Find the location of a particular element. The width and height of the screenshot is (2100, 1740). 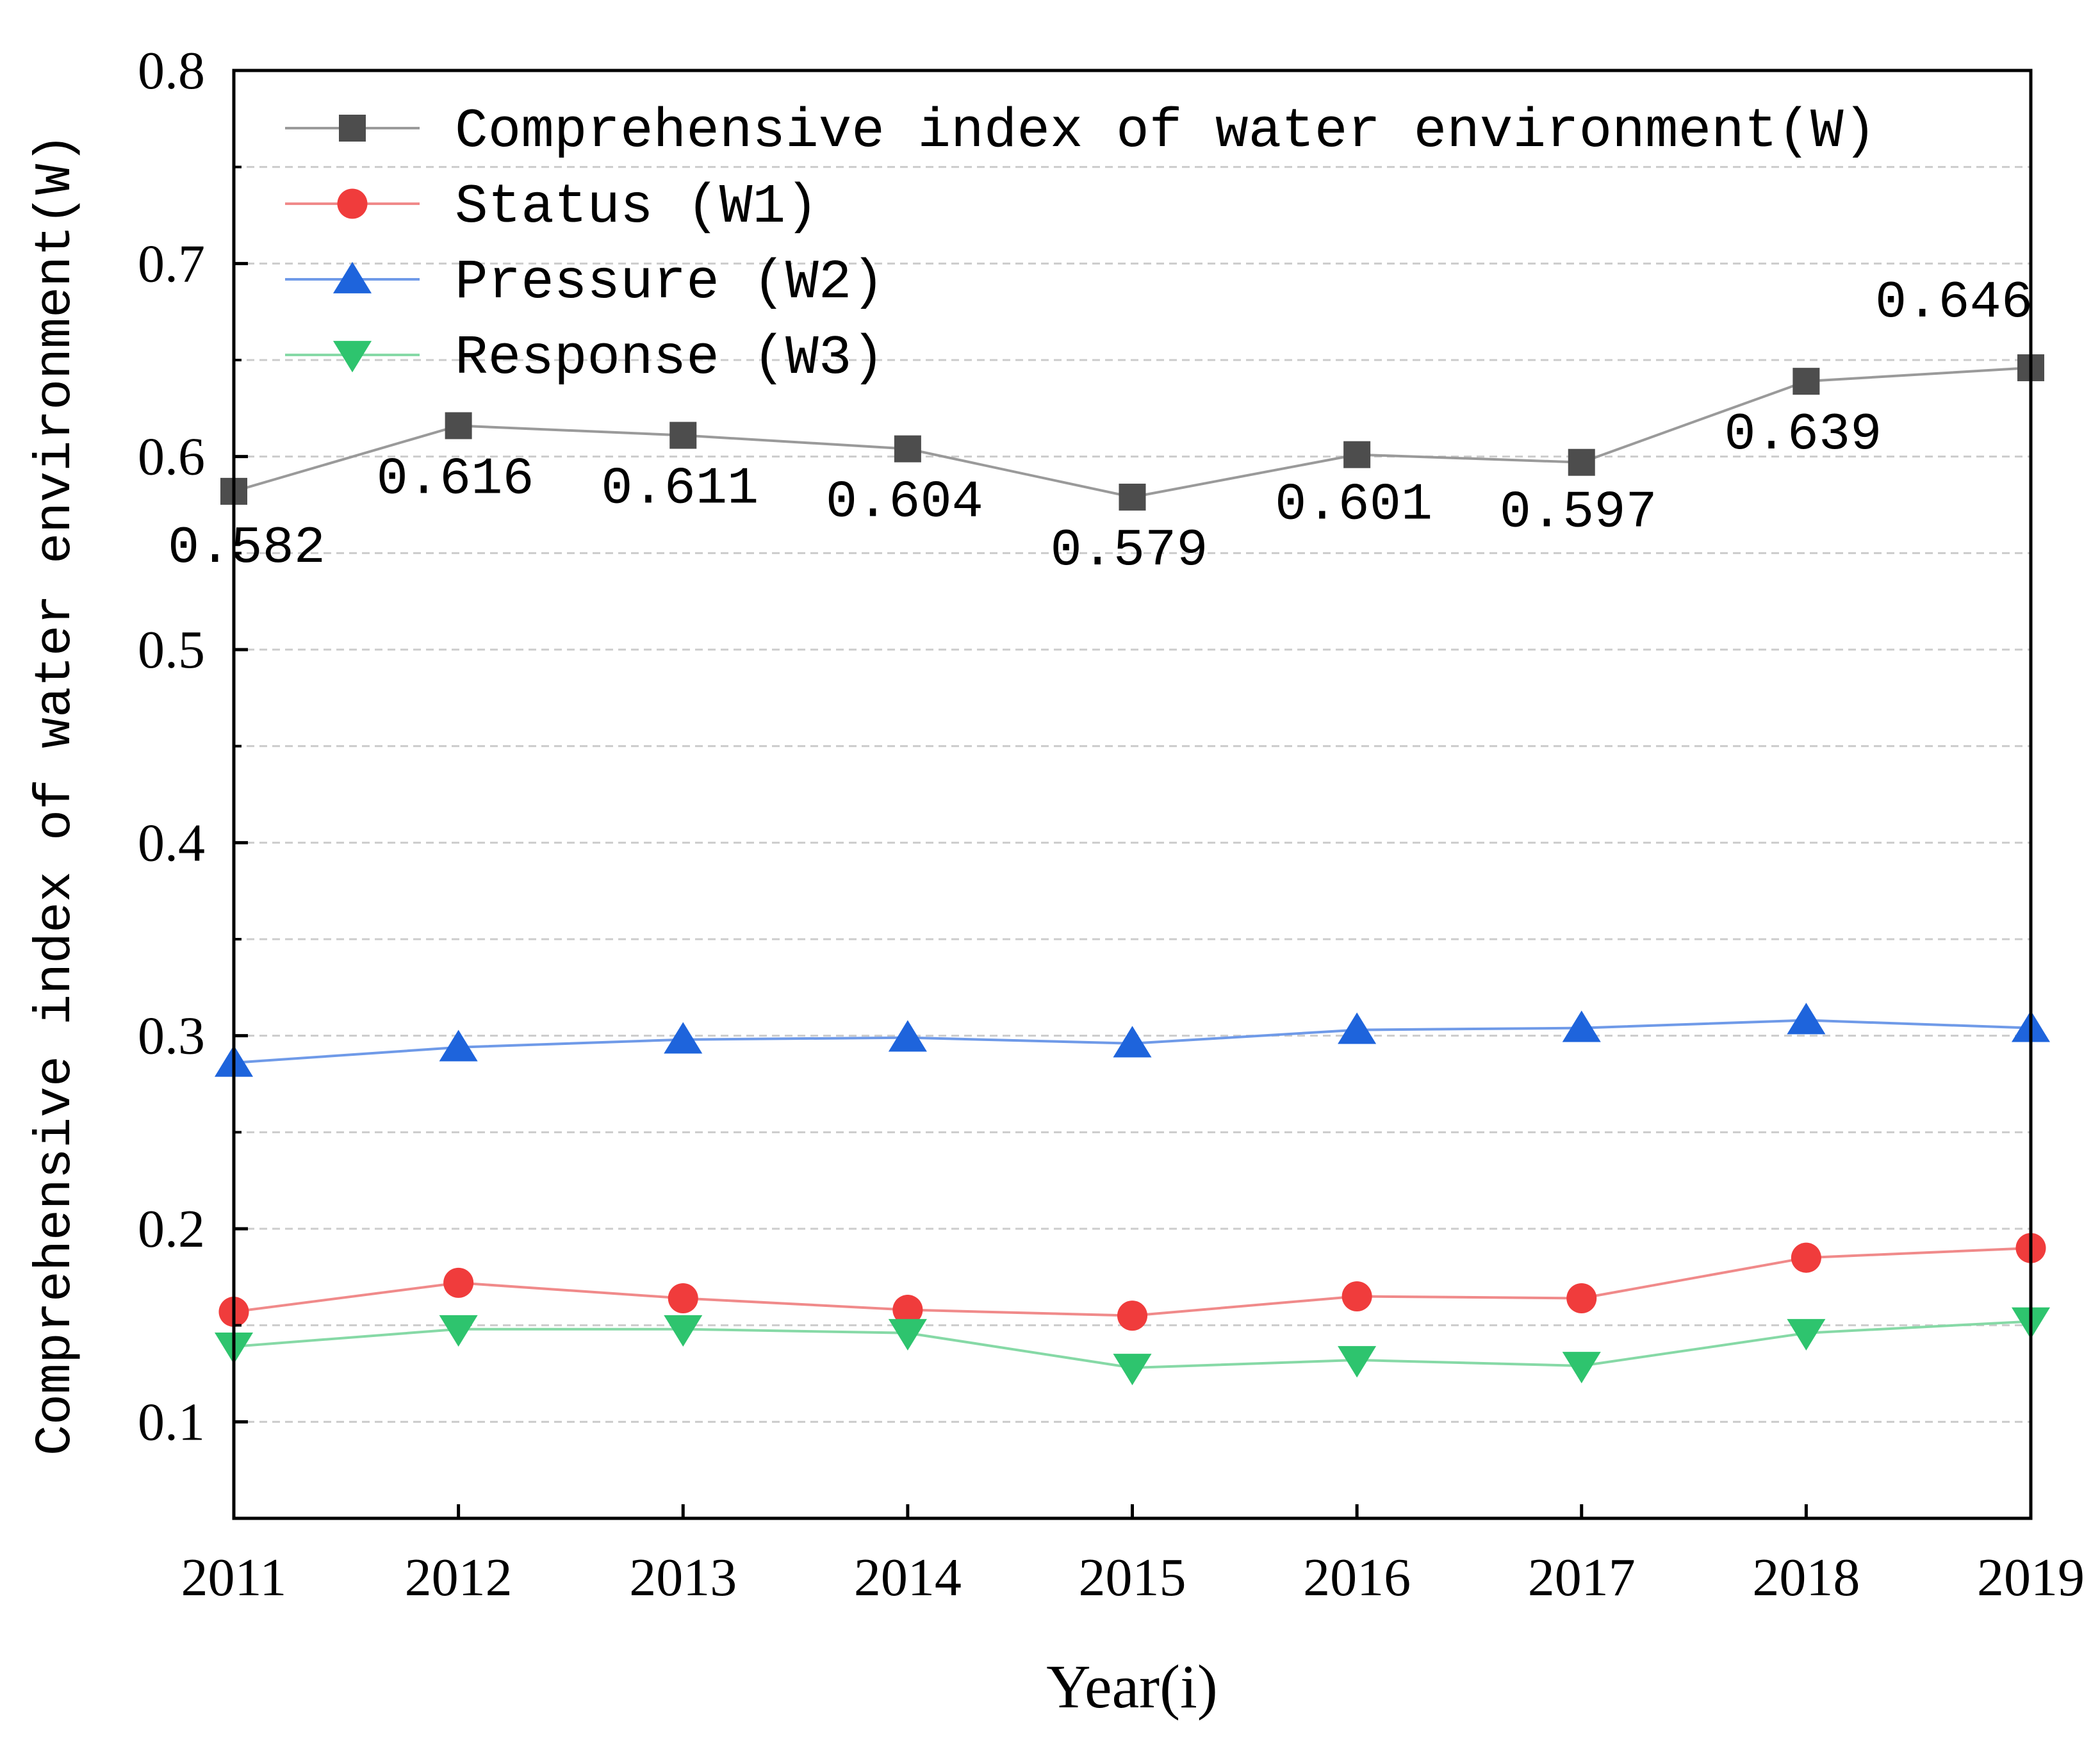

data-label: 0.646 is located at coordinates (1954, 302).